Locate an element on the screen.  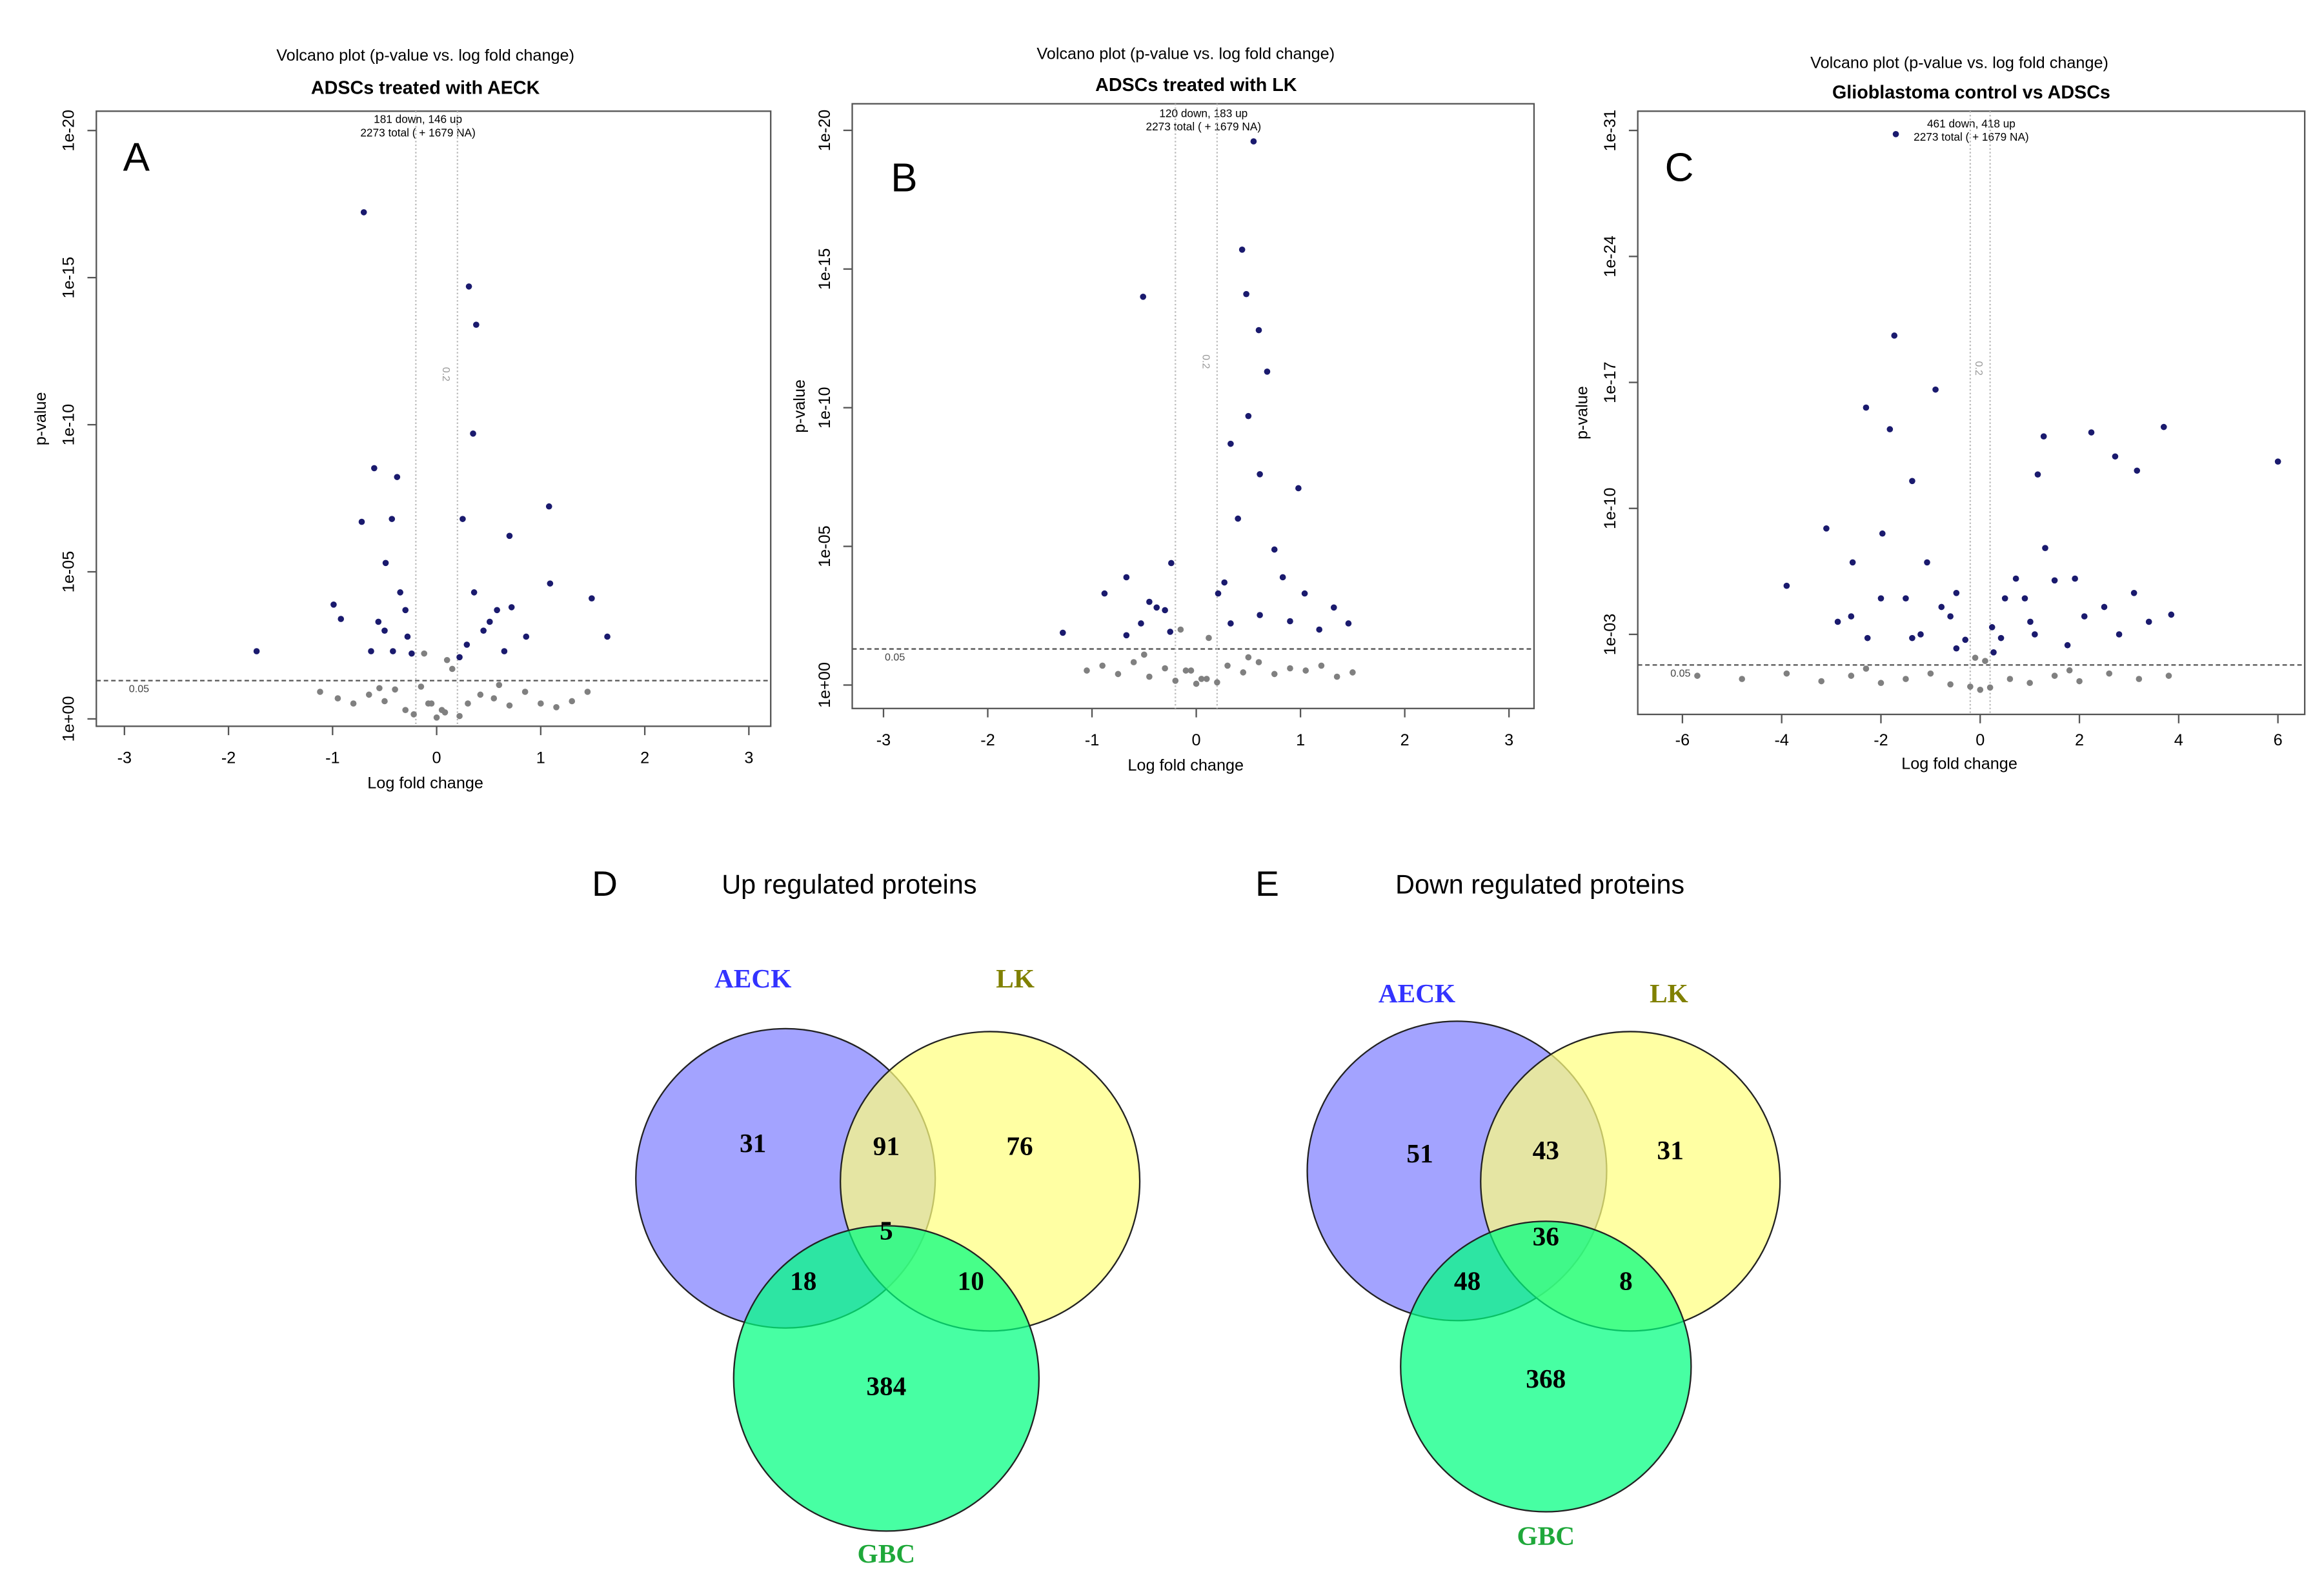
y-tick-label: 1e-20 is located at coordinates (825, 131).